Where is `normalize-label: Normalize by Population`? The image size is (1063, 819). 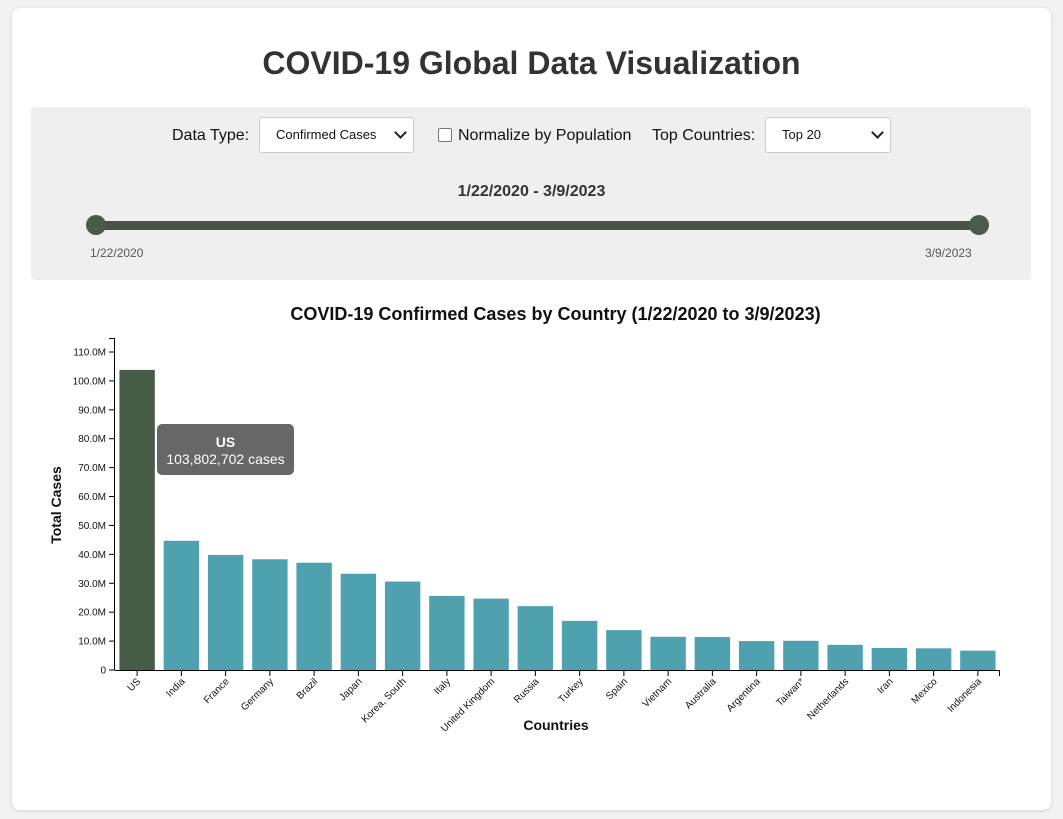
normalize-label: Normalize by Population is located at coordinates (545, 135).